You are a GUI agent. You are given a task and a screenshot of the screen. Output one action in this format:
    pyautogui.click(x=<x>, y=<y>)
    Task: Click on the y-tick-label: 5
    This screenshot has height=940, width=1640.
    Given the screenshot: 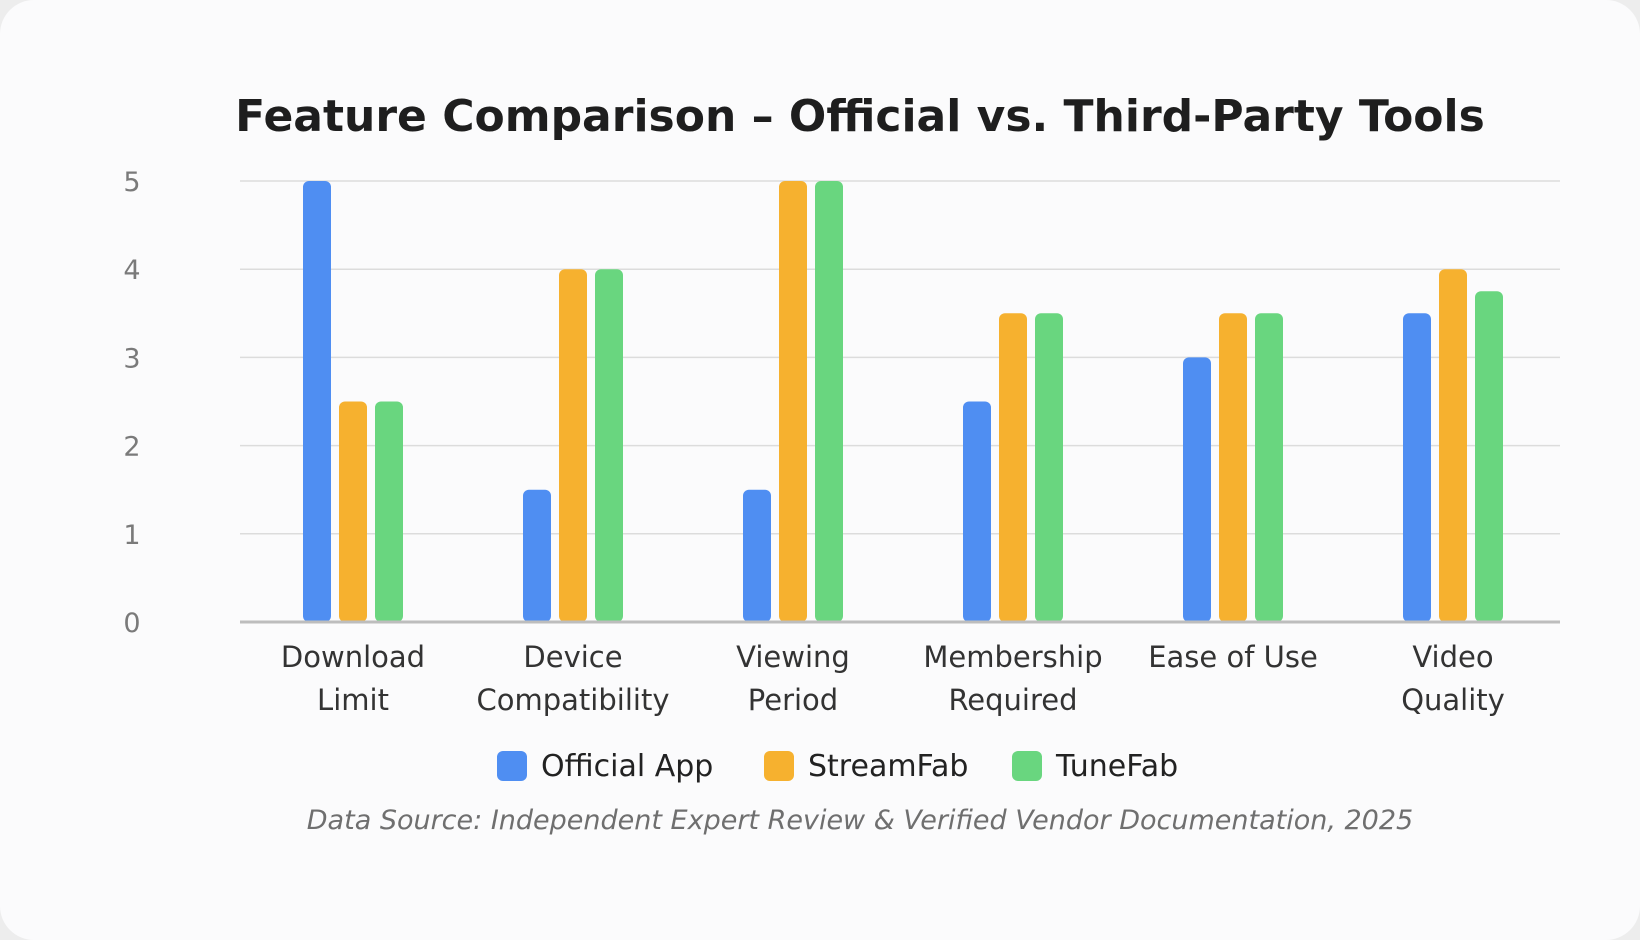 What is the action you would take?
    pyautogui.click(x=131, y=182)
    